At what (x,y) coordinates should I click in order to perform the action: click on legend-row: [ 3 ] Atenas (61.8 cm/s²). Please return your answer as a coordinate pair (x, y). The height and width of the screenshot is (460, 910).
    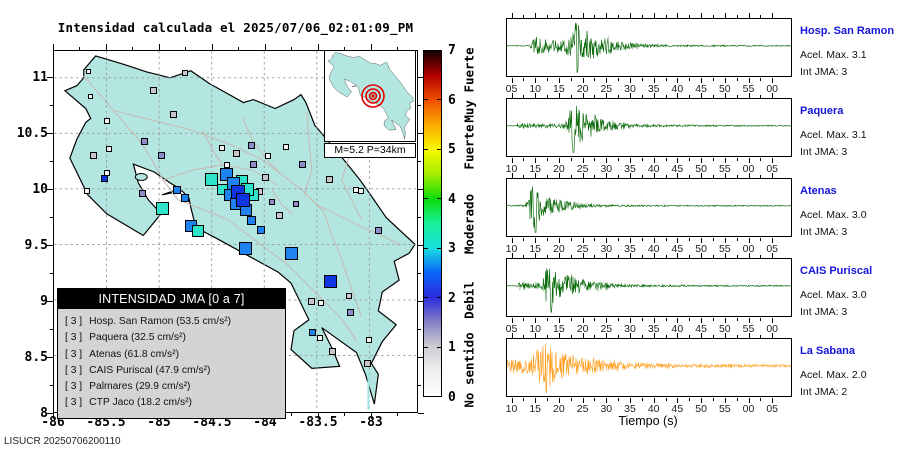
    Looking at the image, I should click on (171, 355).